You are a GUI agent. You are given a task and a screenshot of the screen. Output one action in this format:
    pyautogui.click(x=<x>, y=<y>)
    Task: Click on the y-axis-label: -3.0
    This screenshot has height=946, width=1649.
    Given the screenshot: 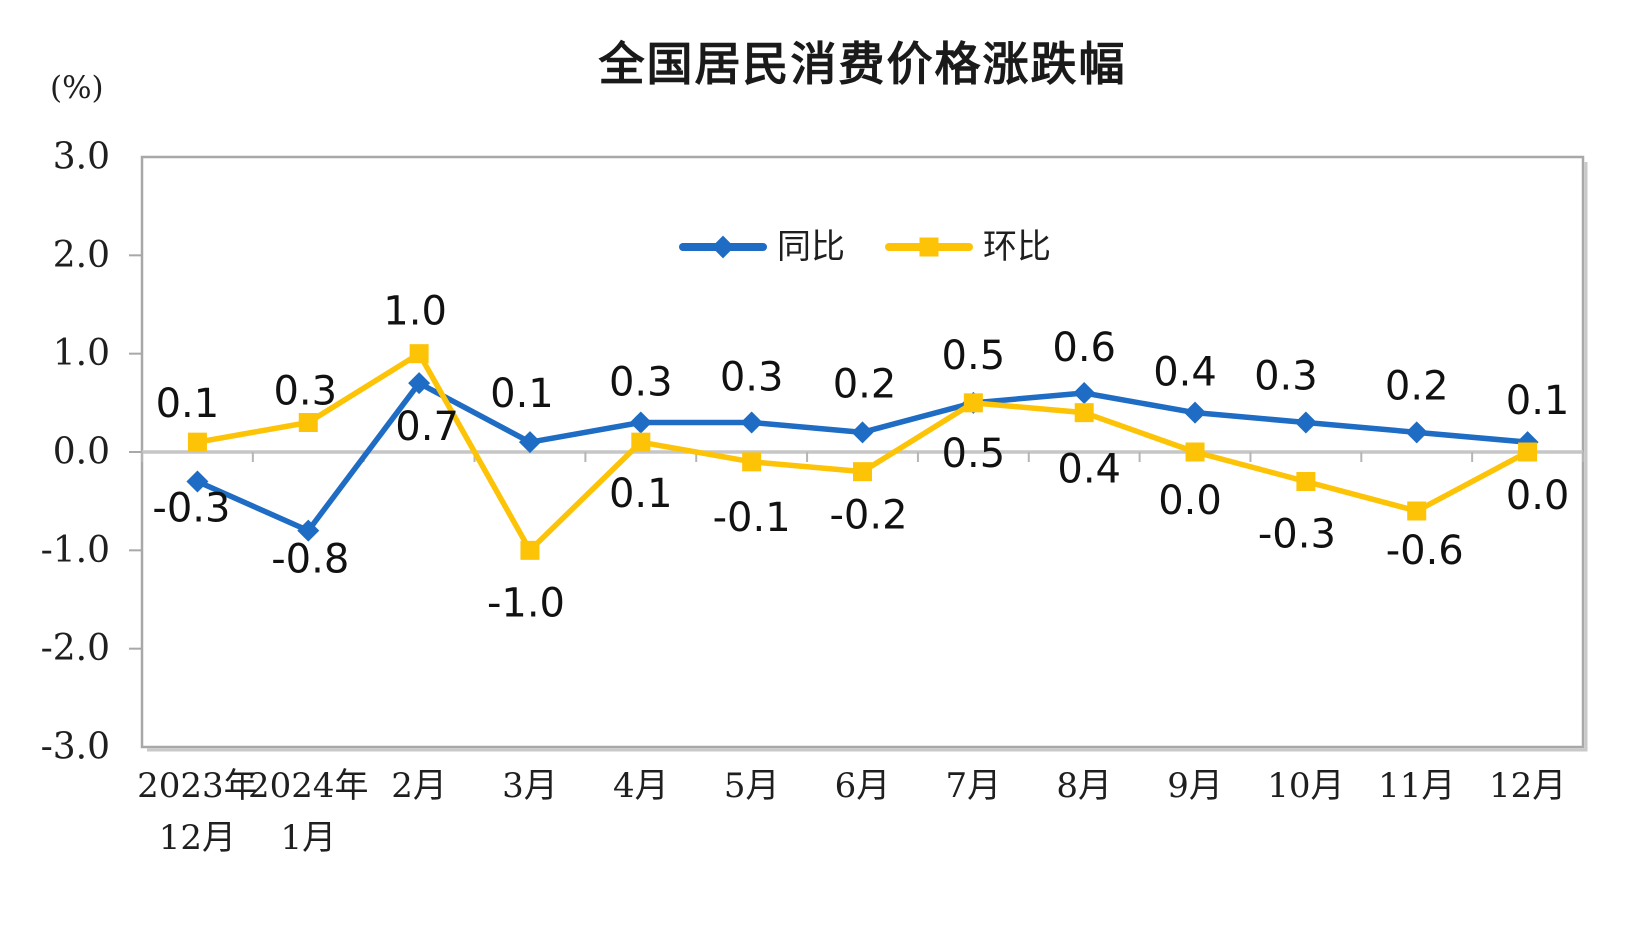 What is the action you would take?
    pyautogui.click(x=75, y=747)
    